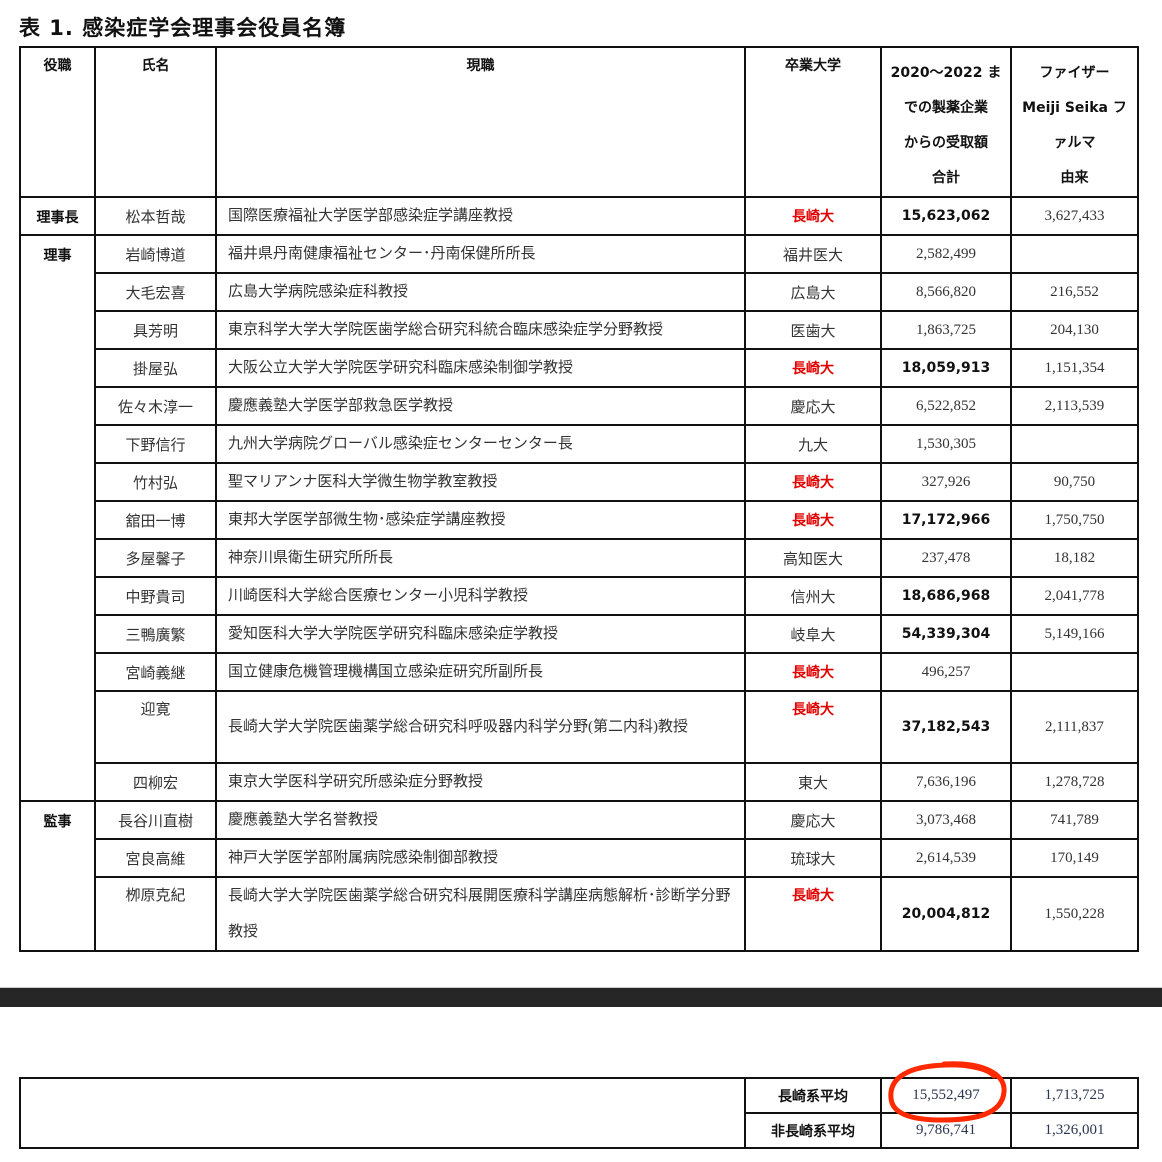 The image size is (1162, 1162). I want to click on member-university: 広島大, so click(813, 292).